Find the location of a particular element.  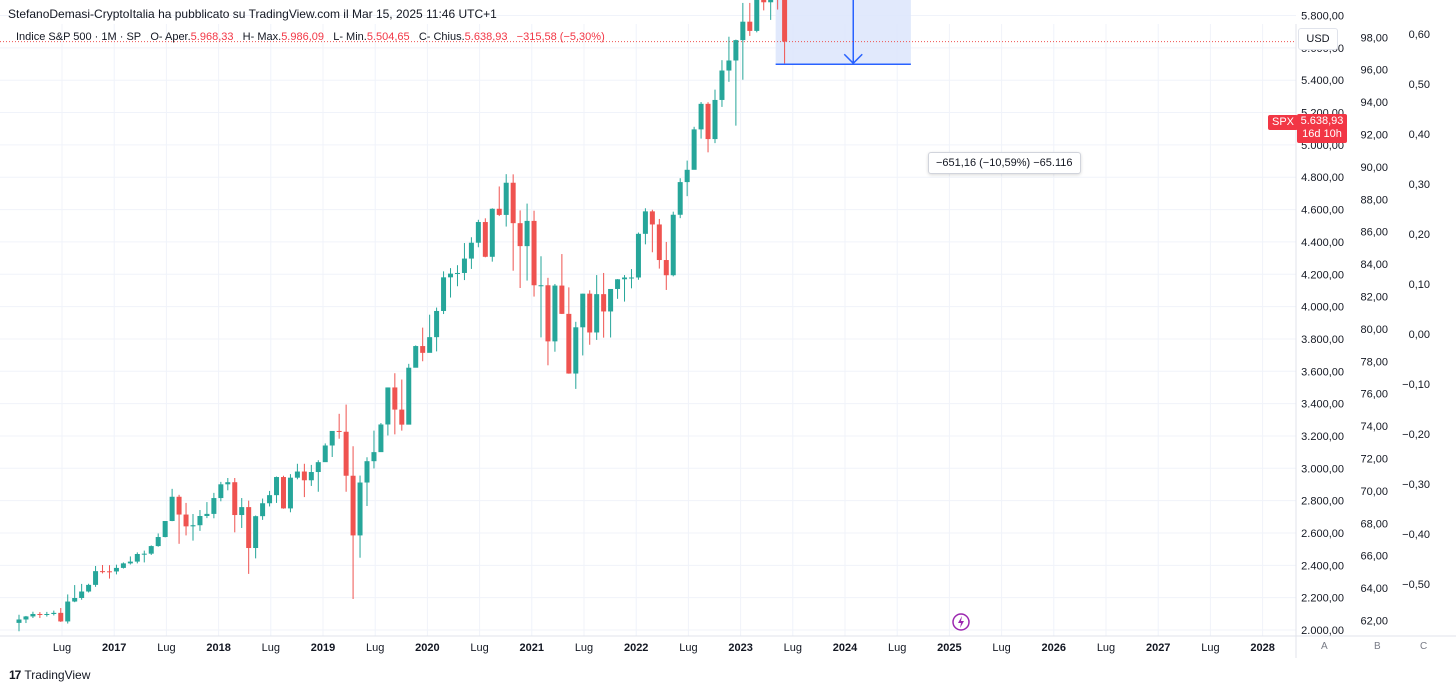

ticker-tag: SPX is located at coordinates (1283, 122).